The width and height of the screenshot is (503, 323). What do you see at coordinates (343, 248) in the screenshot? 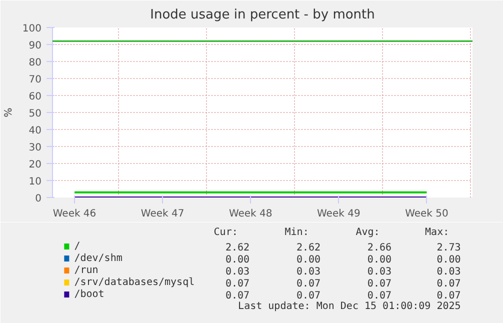
I see `text: 2.62 2.62 2.66 2.73` at bounding box center [343, 248].